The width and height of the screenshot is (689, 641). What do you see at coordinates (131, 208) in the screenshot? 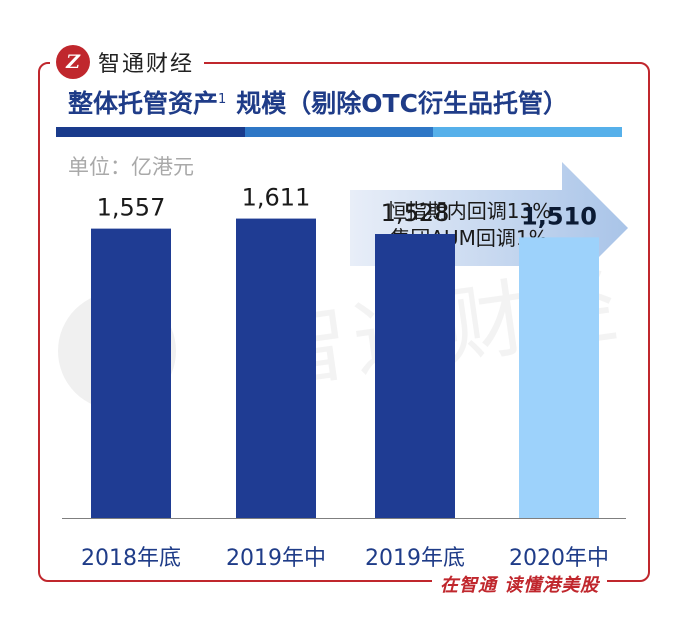
I see `bar-value-label: 1,557` at bounding box center [131, 208].